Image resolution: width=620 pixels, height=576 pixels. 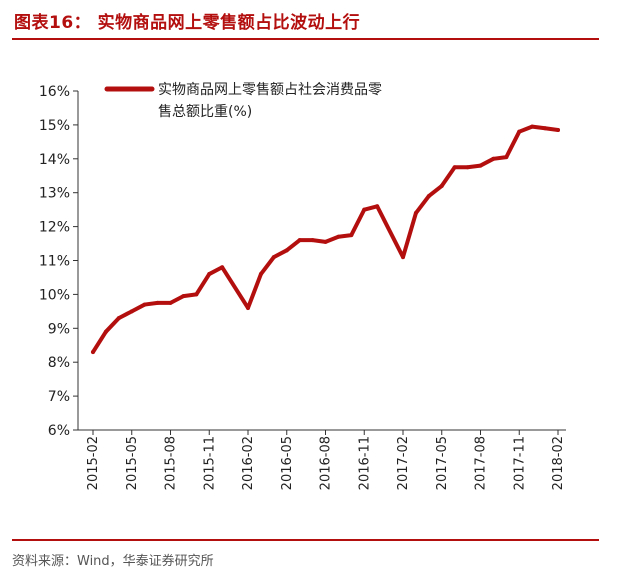 What do you see at coordinates (59, 431) in the screenshot?
I see `y-tick-label: 6%` at bounding box center [59, 431].